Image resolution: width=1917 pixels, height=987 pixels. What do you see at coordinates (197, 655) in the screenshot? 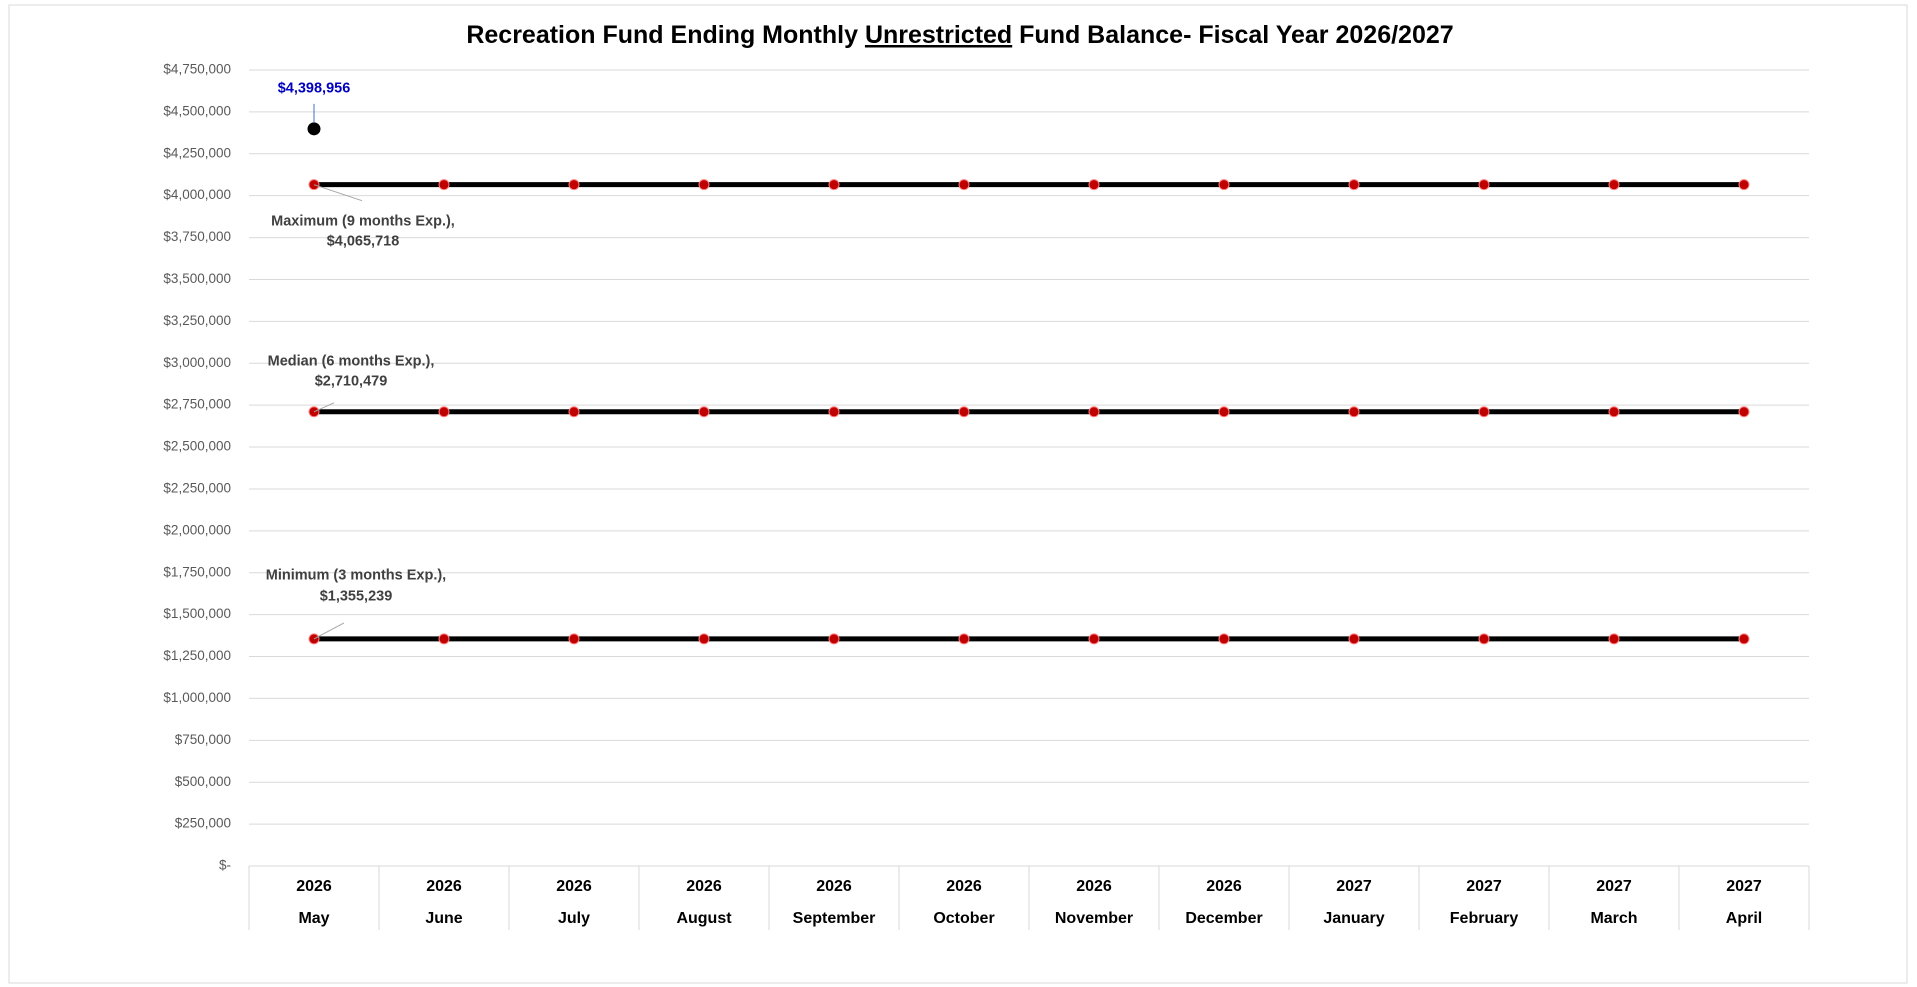
I see `y-tick-label: $1,250,000` at bounding box center [197, 655].